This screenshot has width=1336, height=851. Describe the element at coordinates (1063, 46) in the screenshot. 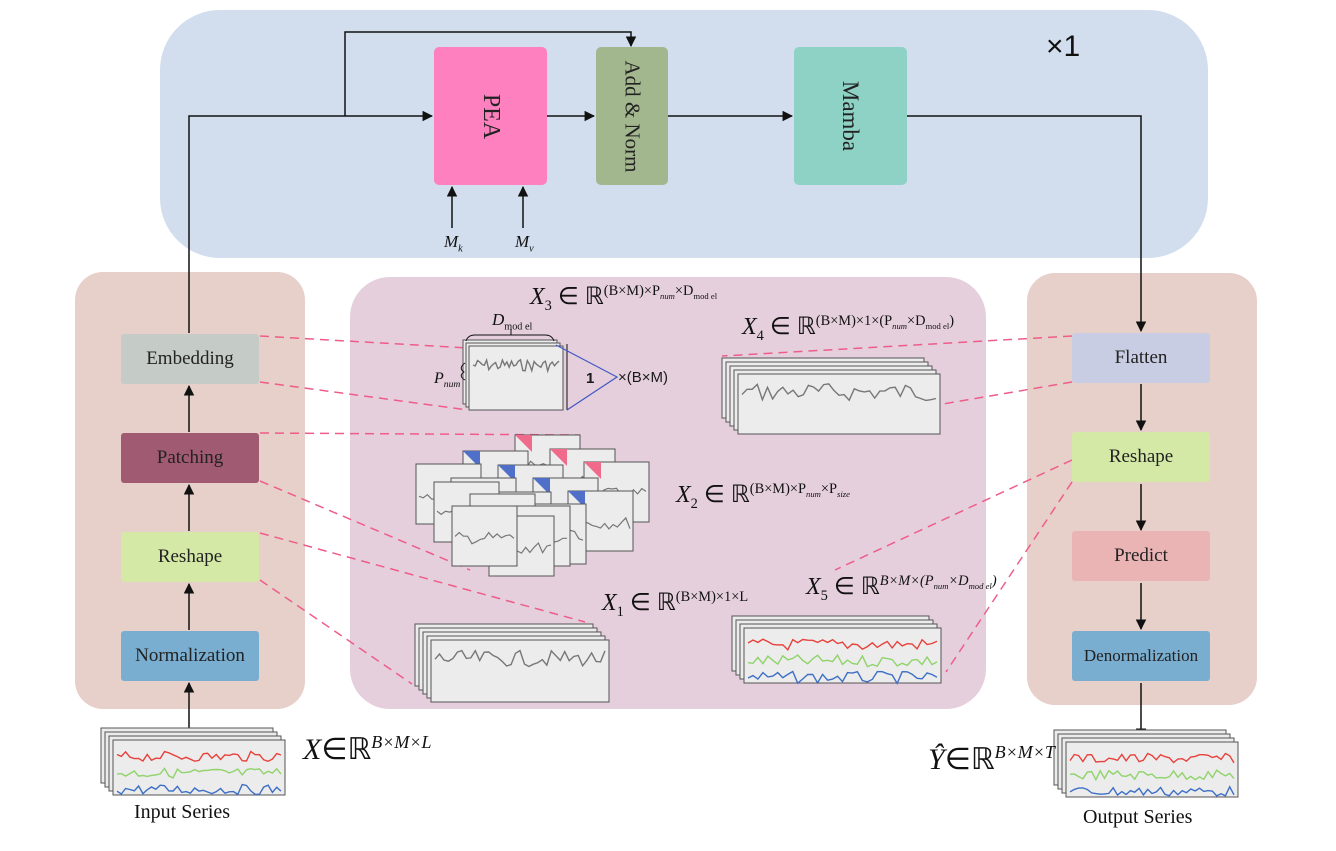

I see `repeat-label: ×1` at that location.